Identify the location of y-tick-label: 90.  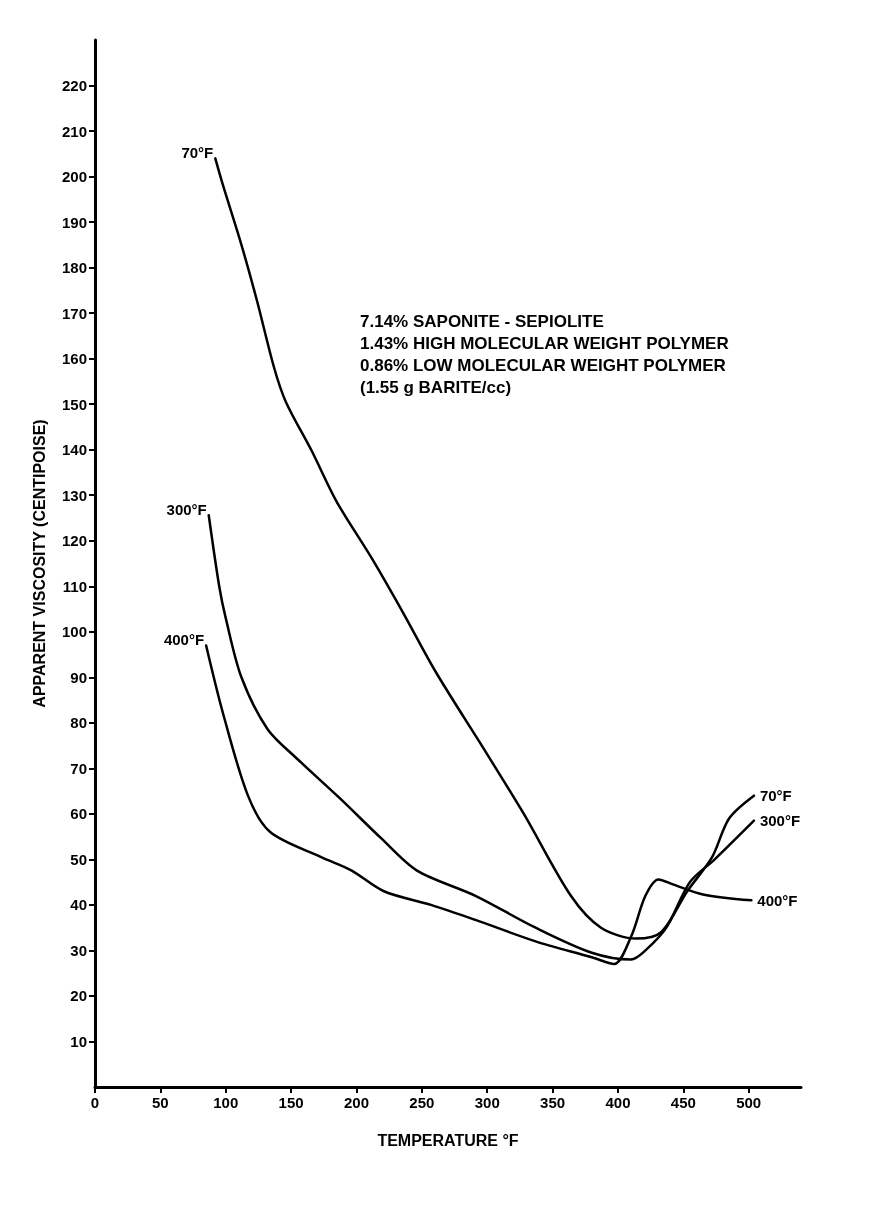
(78, 677).